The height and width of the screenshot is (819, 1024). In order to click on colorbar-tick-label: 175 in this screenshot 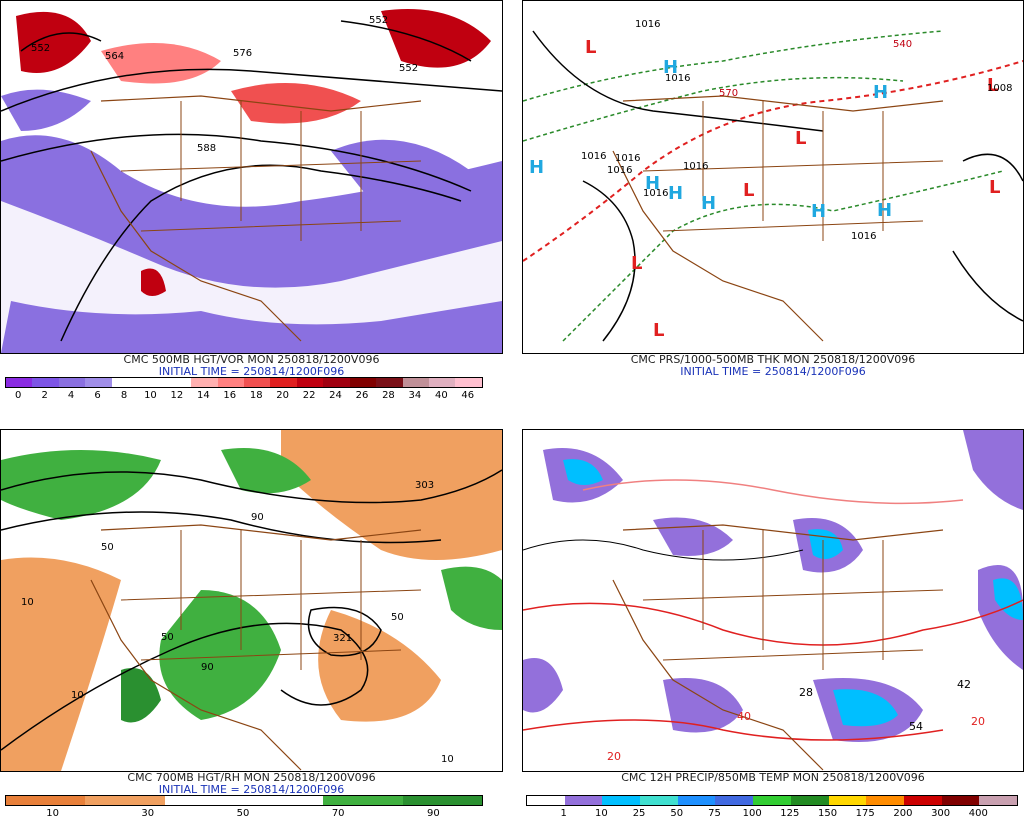, I will do `click(865, 813)`.